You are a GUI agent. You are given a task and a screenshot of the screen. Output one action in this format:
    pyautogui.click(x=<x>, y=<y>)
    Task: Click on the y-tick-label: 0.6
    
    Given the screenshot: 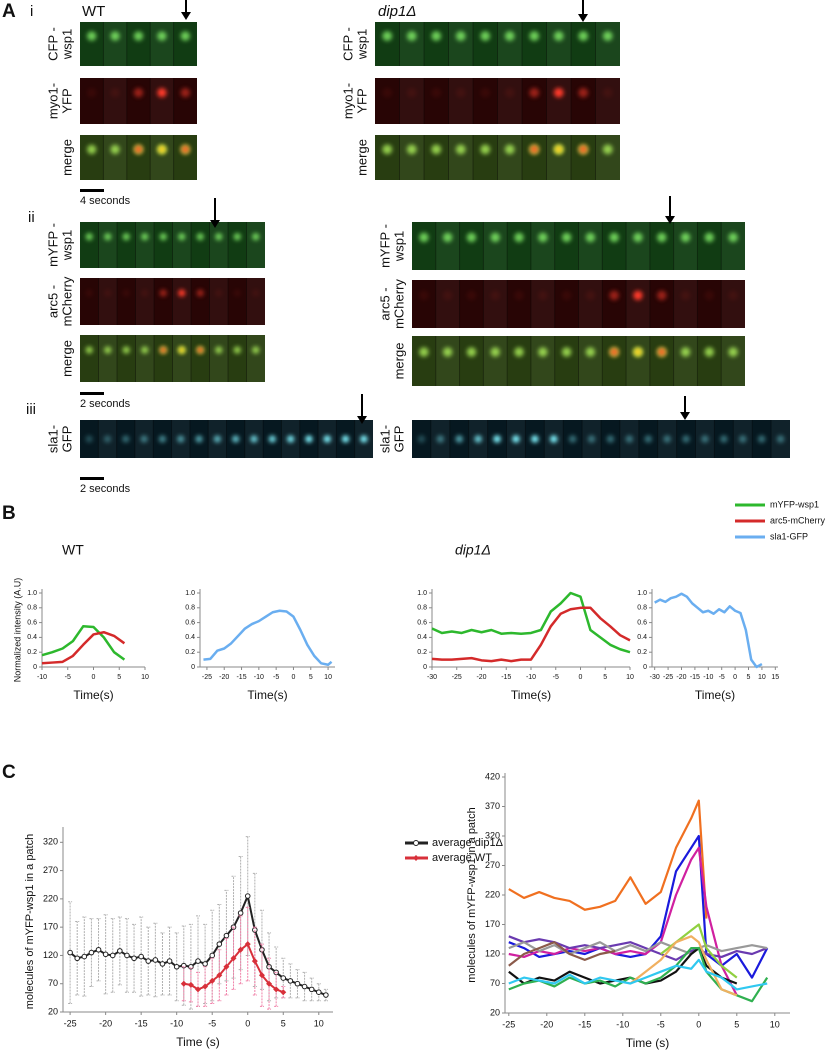 What is the action you would take?
    pyautogui.click(x=642, y=622)
    